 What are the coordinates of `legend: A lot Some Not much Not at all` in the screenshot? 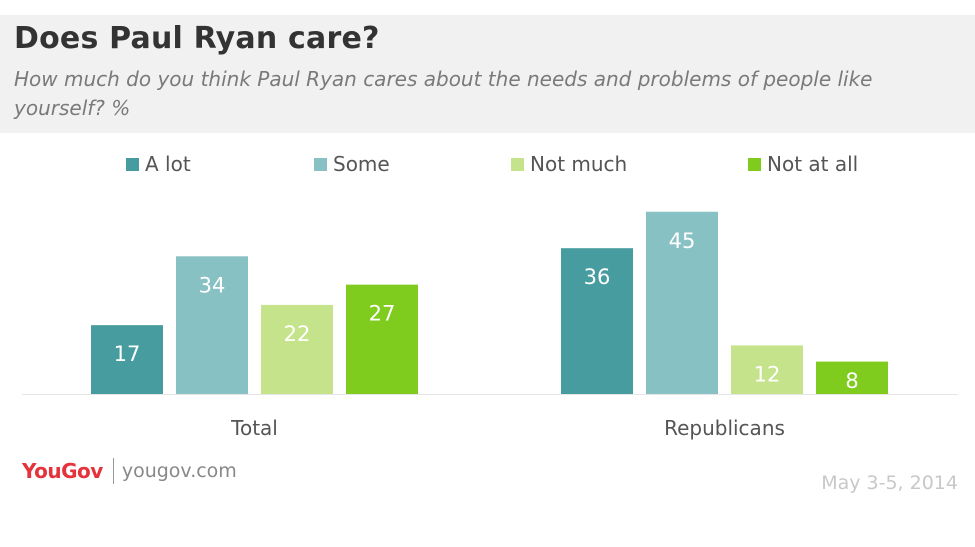 It's located at (487, 164).